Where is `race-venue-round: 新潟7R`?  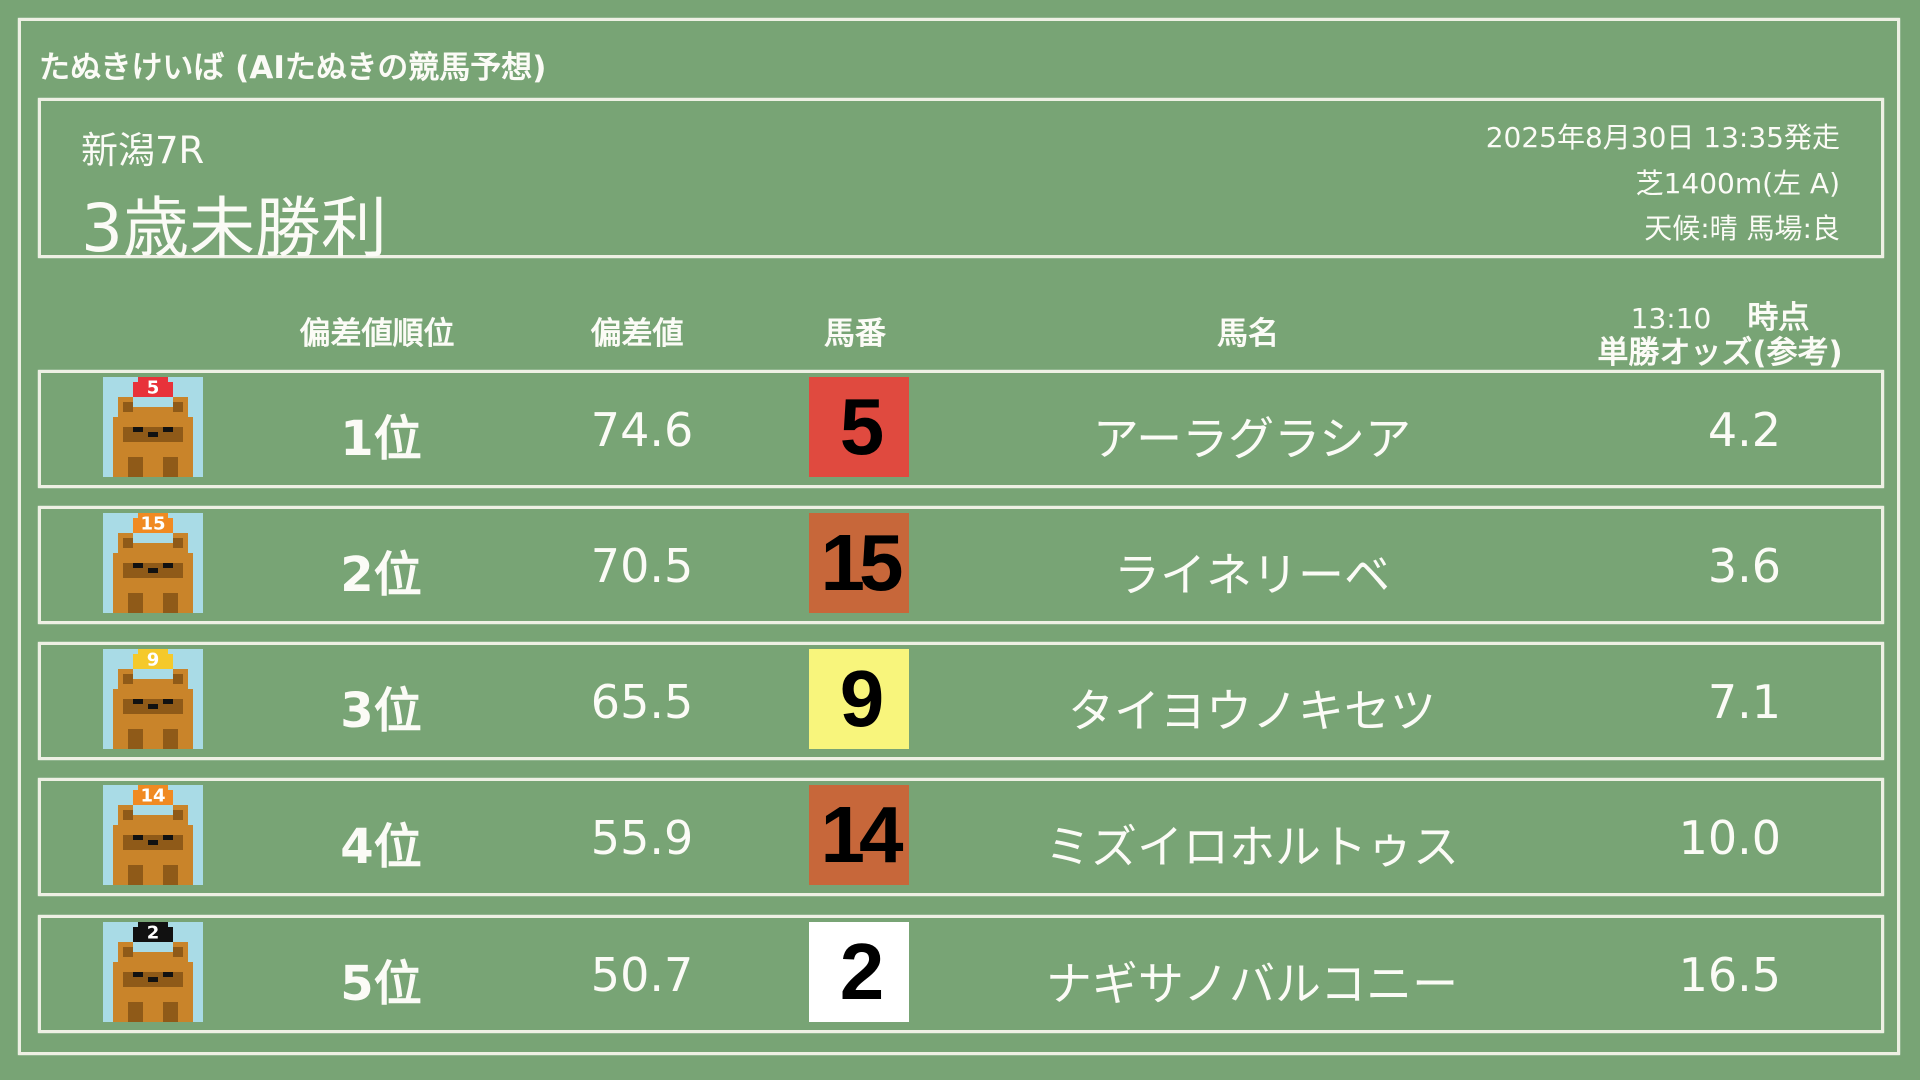 race-venue-round: 新潟7R is located at coordinates (143, 150).